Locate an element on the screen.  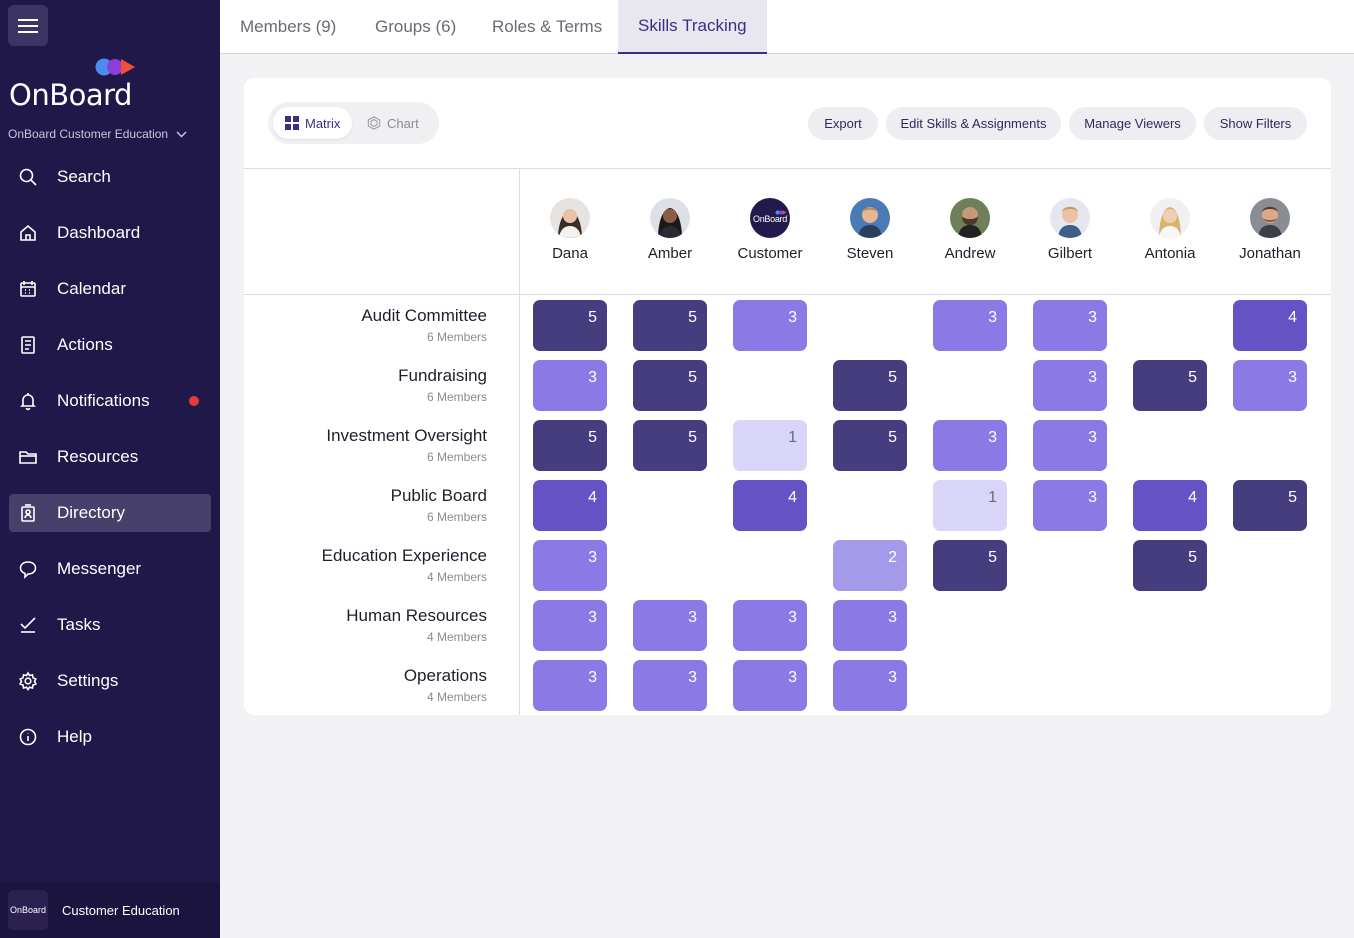
sidebar-item-search: Search is located at coordinates (110, 177).